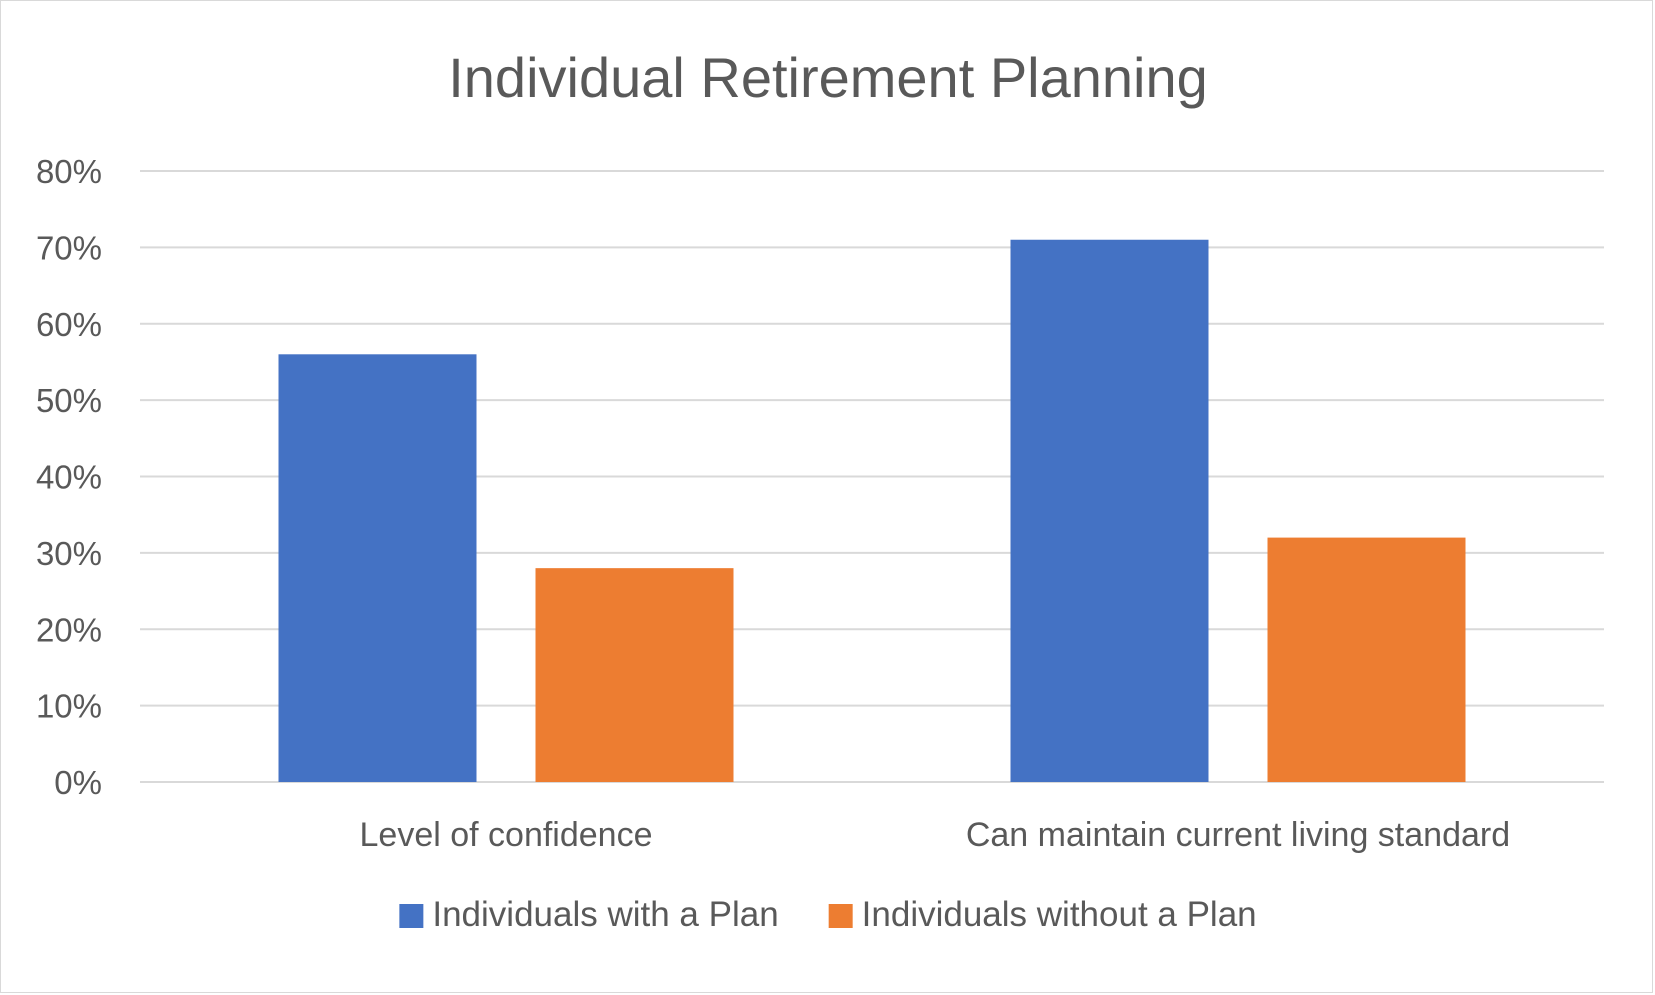  What do you see at coordinates (69, 247) in the screenshot?
I see `y-tick-label: 70%` at bounding box center [69, 247].